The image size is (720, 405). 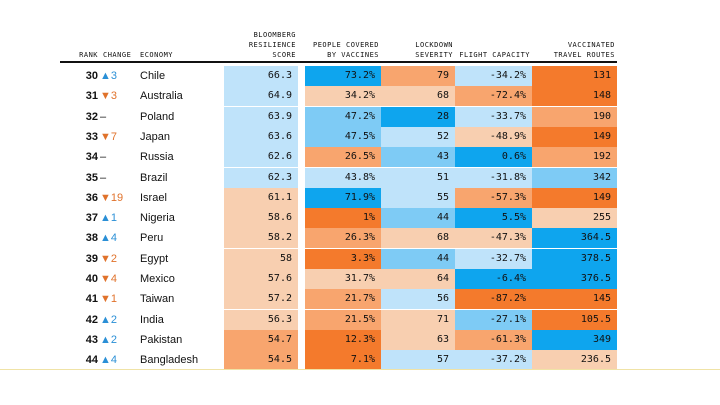 What do you see at coordinates (574, 299) in the screenshot?
I see `vaccinated-travel-routes-cell: 145` at bounding box center [574, 299].